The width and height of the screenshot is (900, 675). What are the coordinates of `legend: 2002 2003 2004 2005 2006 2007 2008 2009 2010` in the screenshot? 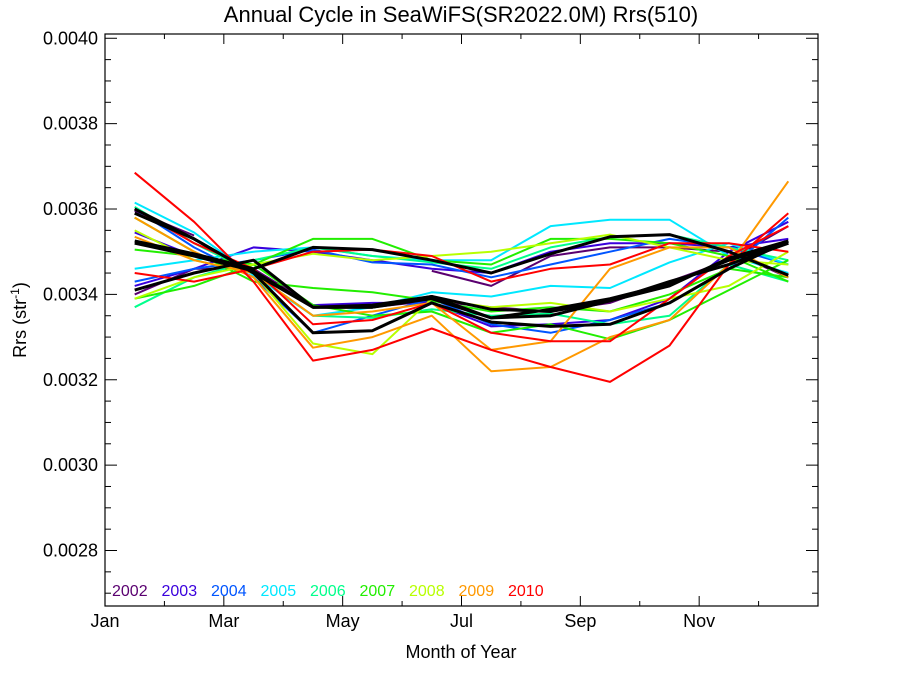 It's located at (328, 591).